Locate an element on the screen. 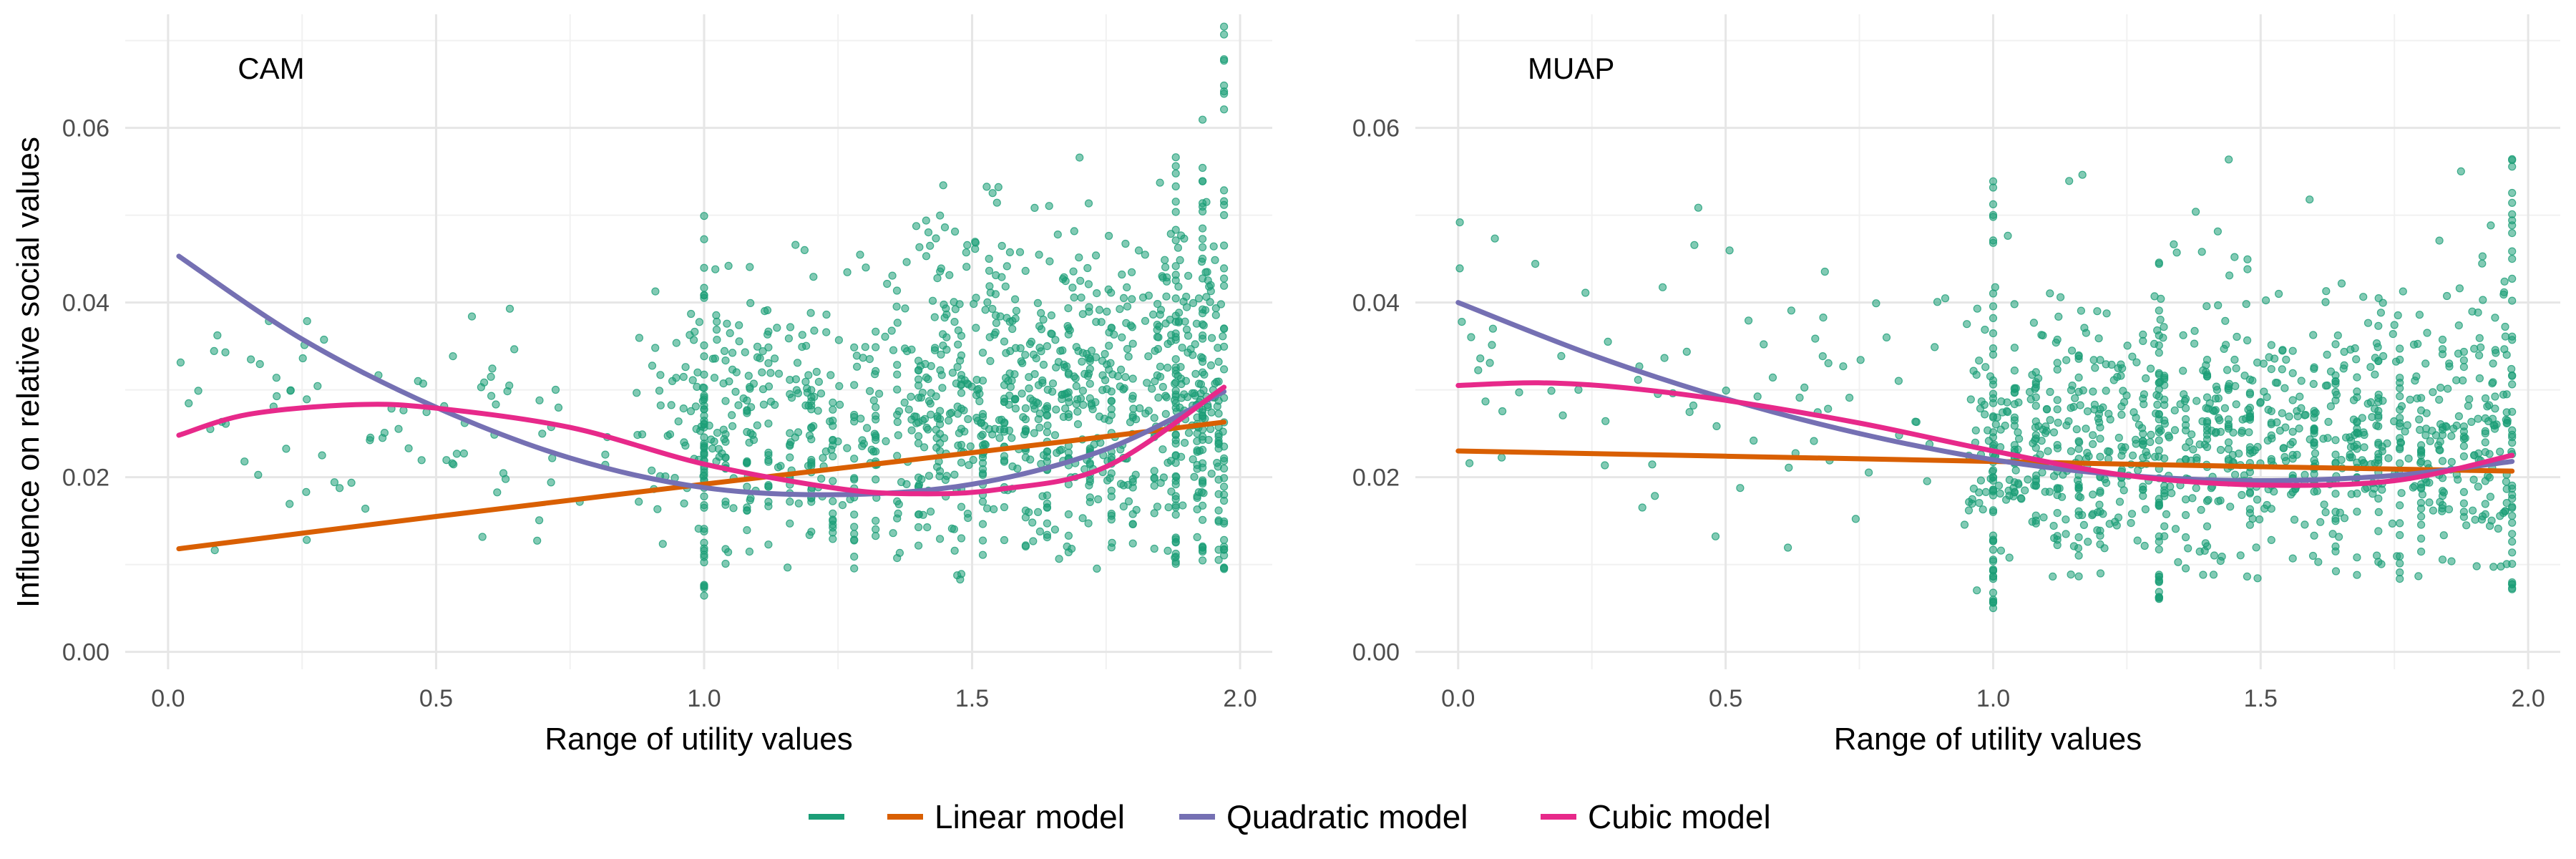  cubic-model-line is located at coordinates (701, 440).